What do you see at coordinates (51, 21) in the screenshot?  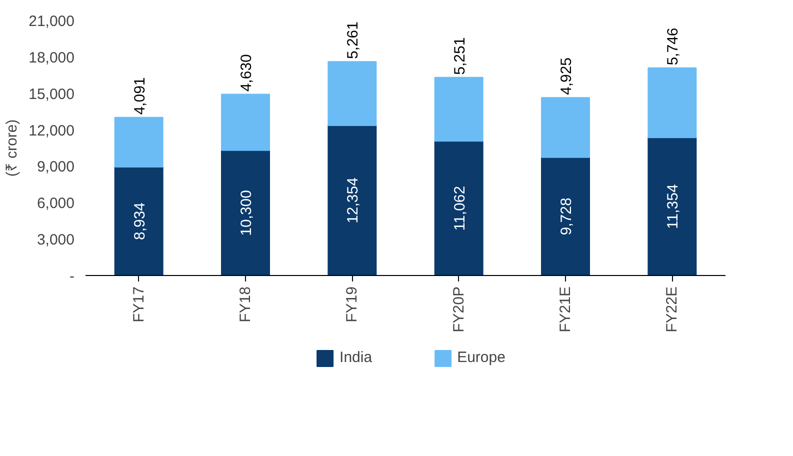 I see `y-tick-label: 21,000` at bounding box center [51, 21].